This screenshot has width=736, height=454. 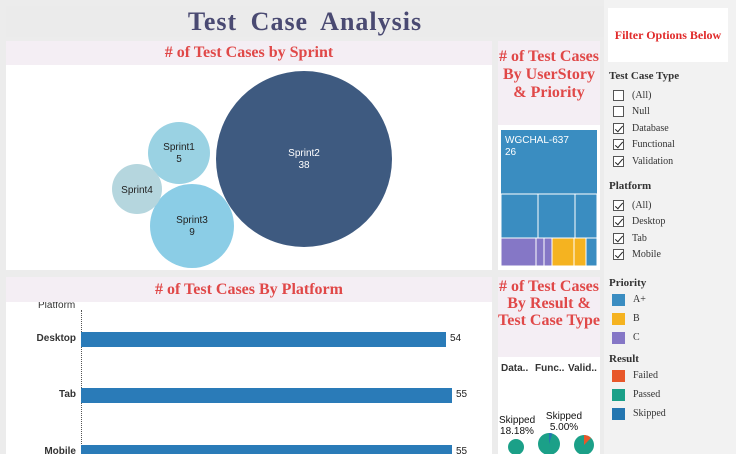 I want to click on platform-option-mobile: Mobile, so click(x=639, y=255).